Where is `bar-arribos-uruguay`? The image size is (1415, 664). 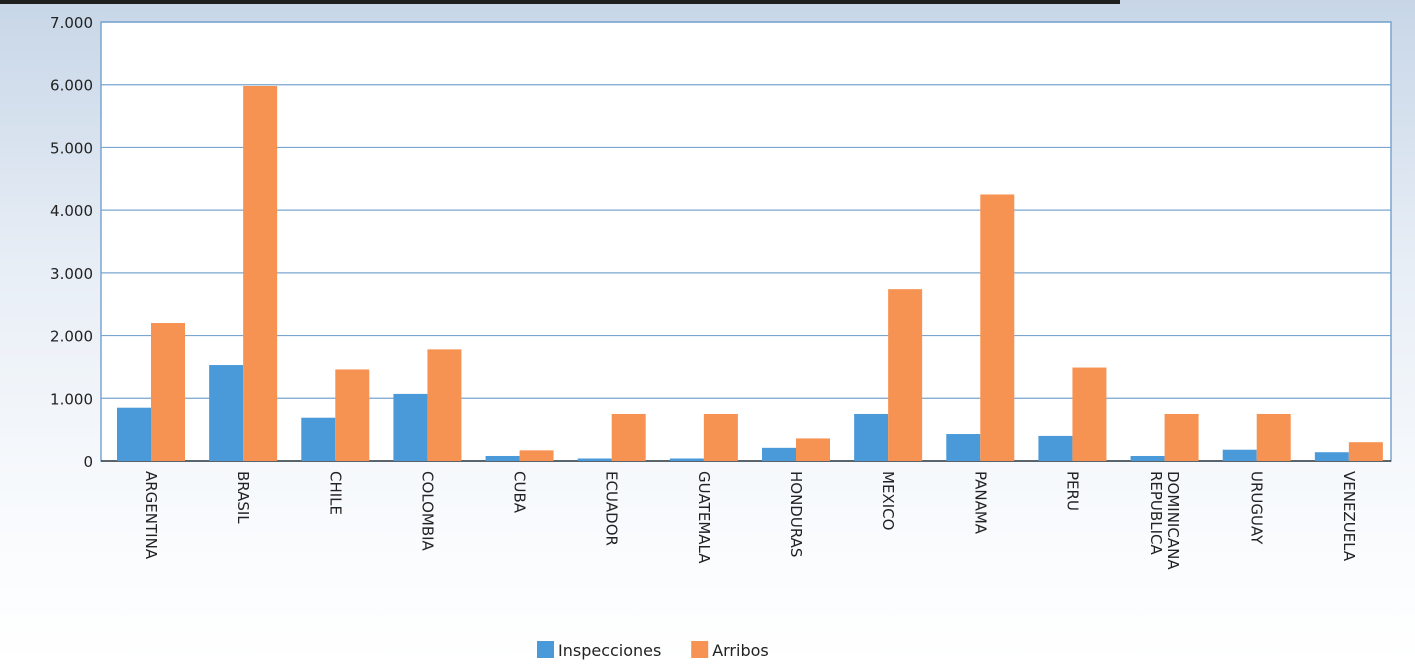 bar-arribos-uruguay is located at coordinates (1273, 437).